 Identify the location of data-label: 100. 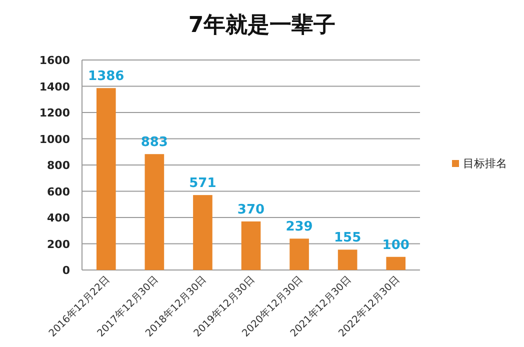
(396, 245).